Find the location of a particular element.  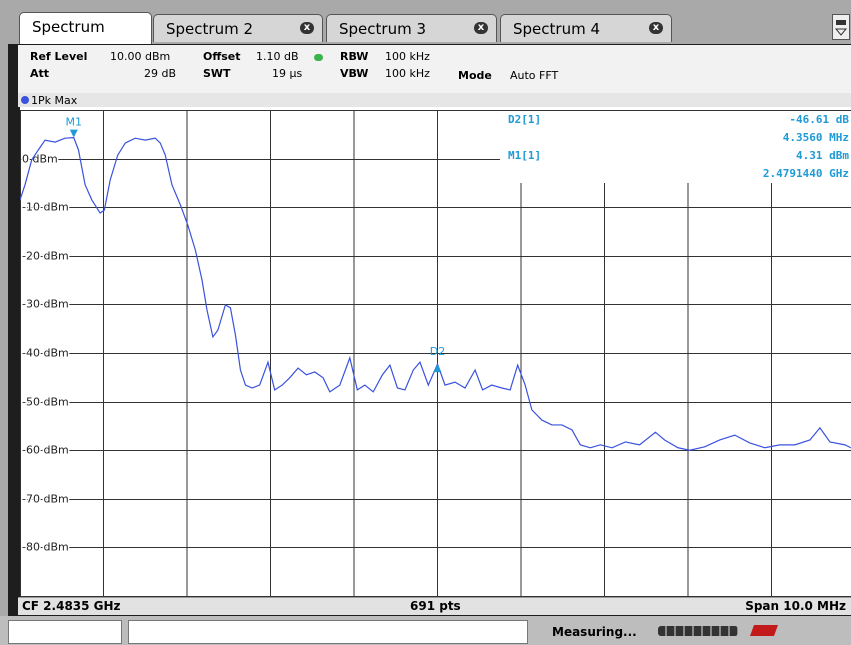

footer-center: 691 pts is located at coordinates (435, 606).